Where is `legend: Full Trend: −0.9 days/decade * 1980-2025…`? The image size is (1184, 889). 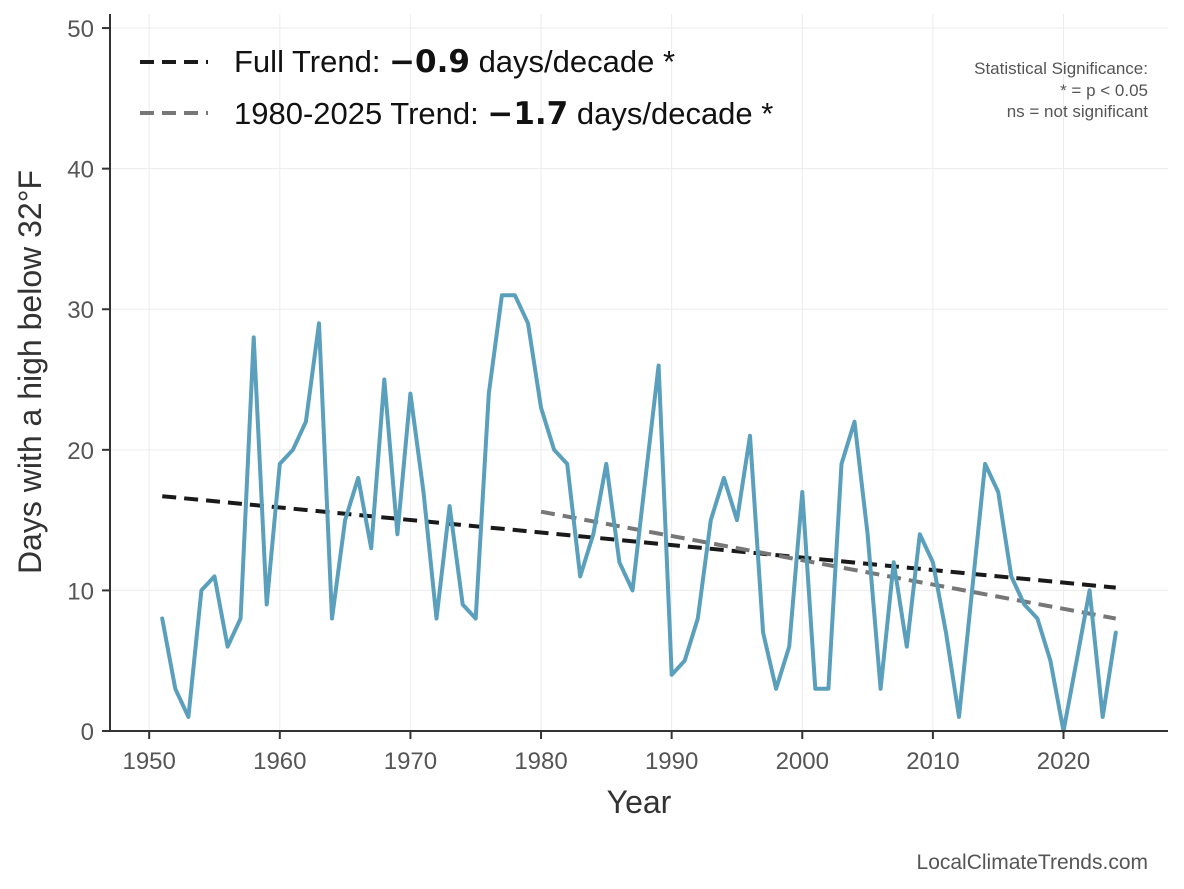
legend: Full Trend: −0.9 days/decade * 1980-2025… is located at coordinates (456, 88).